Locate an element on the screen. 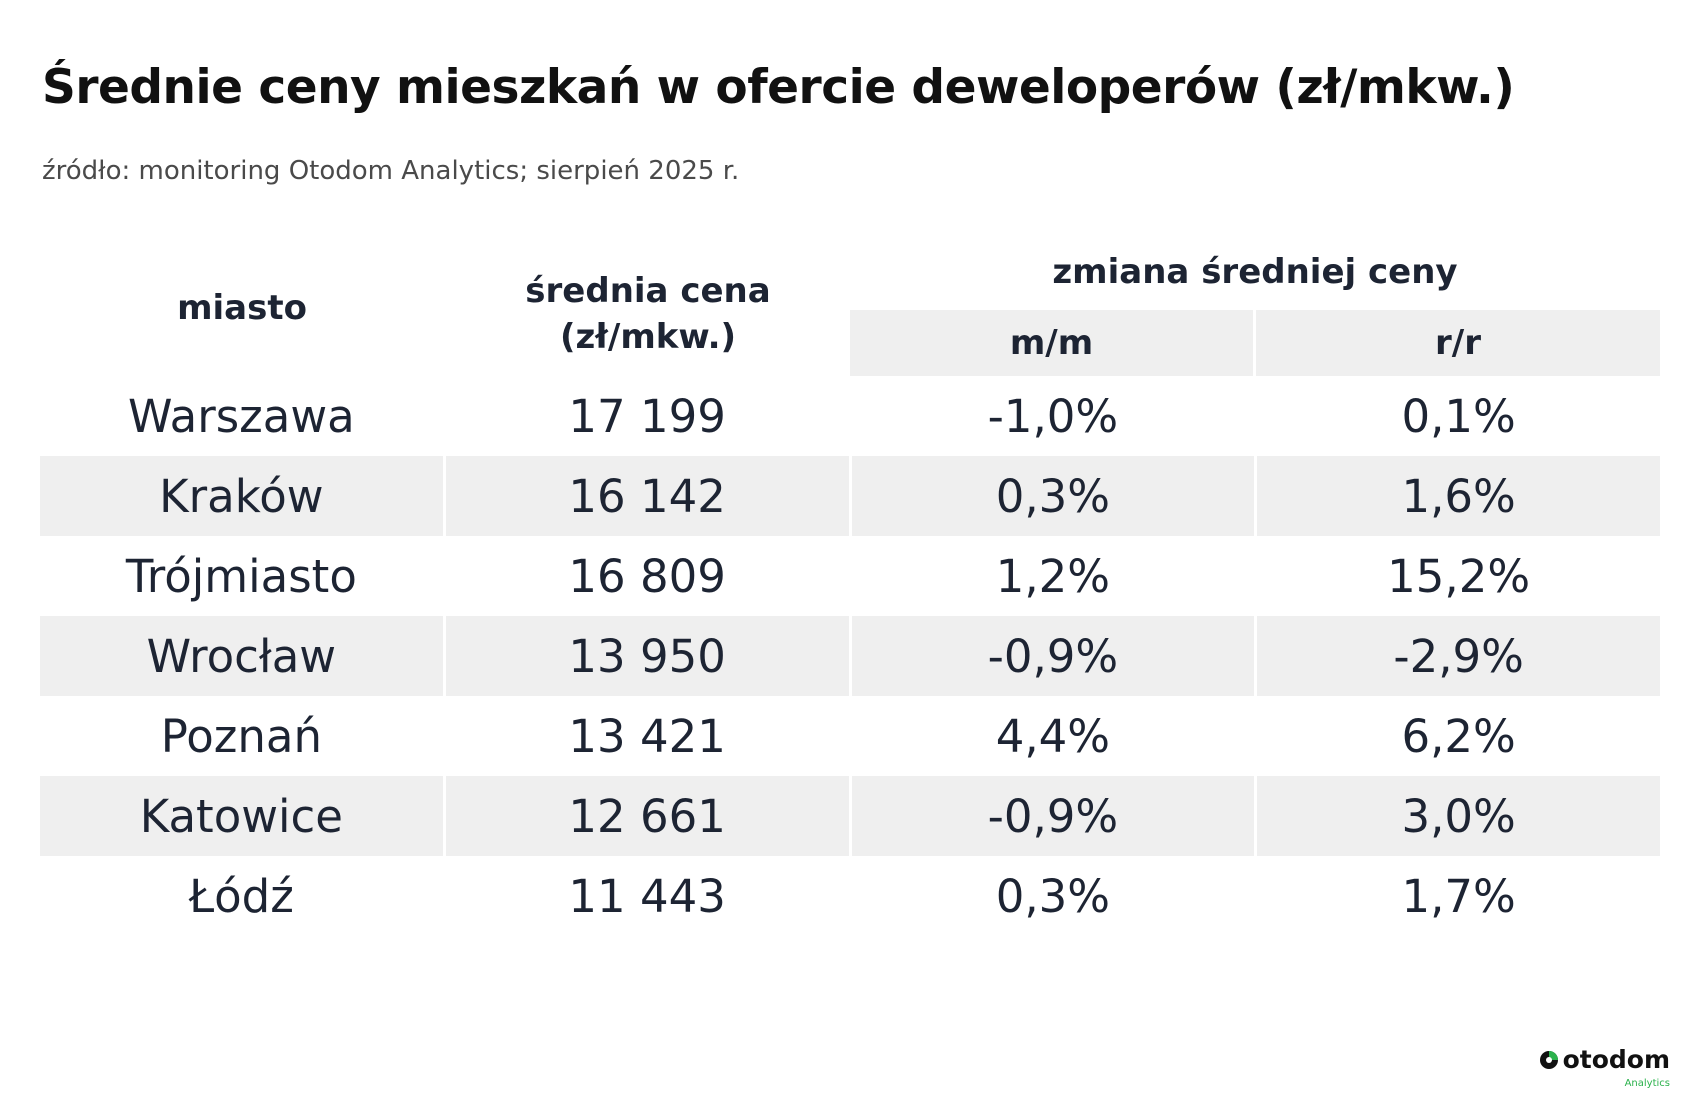 The image size is (1696, 1096). table-row: Trójmiasto 16 809 1,2% 15,2% is located at coordinates (850, 576).